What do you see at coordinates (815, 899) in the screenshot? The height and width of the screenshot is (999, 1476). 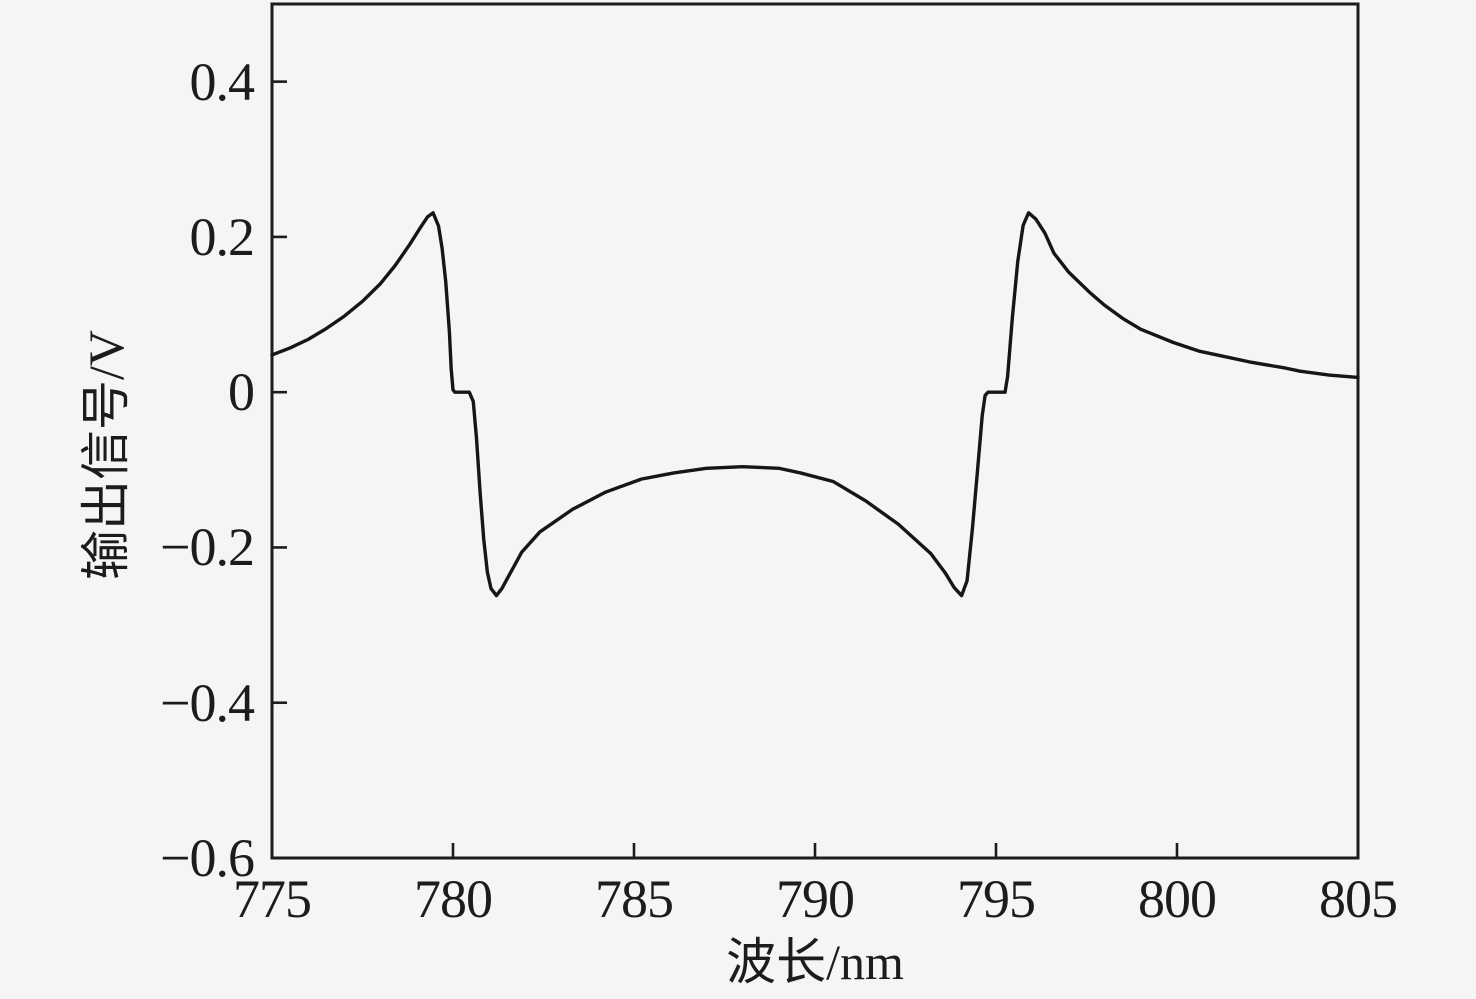 I see `x-tick-label: 790` at bounding box center [815, 899].